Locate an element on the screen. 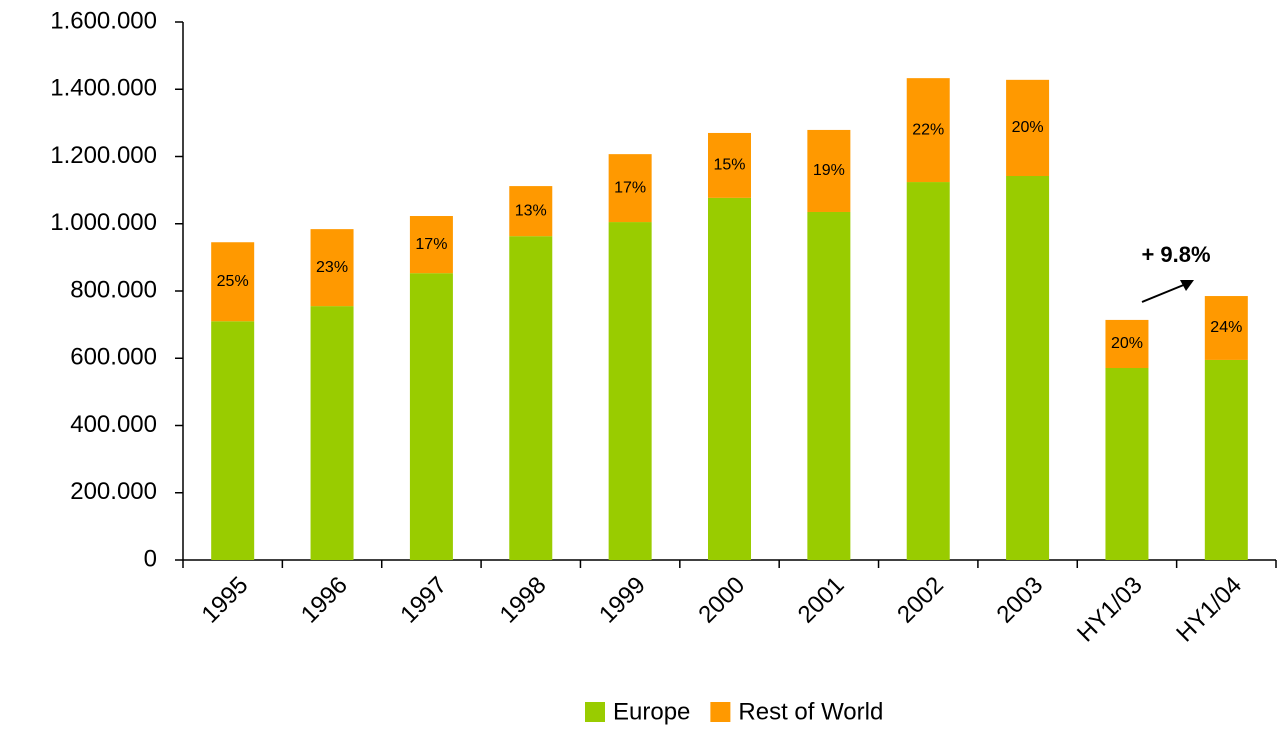  y-tick-label: 1.200.000 is located at coordinates (103, 155).